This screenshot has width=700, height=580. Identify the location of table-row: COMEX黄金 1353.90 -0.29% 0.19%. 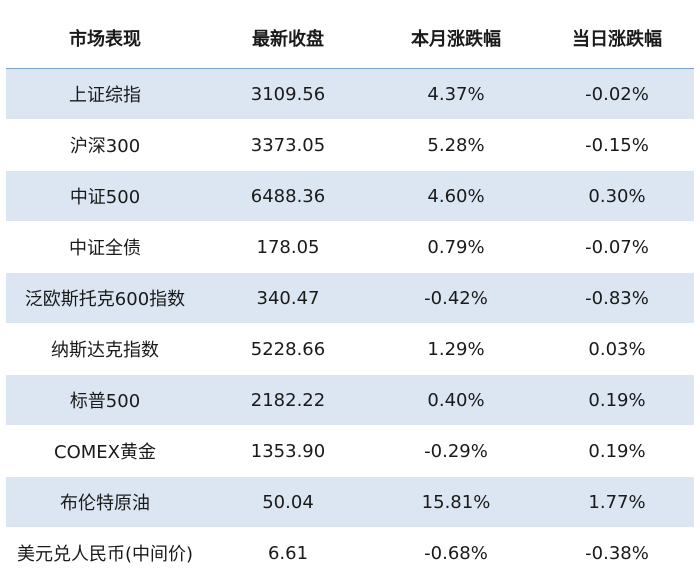
(350, 451).